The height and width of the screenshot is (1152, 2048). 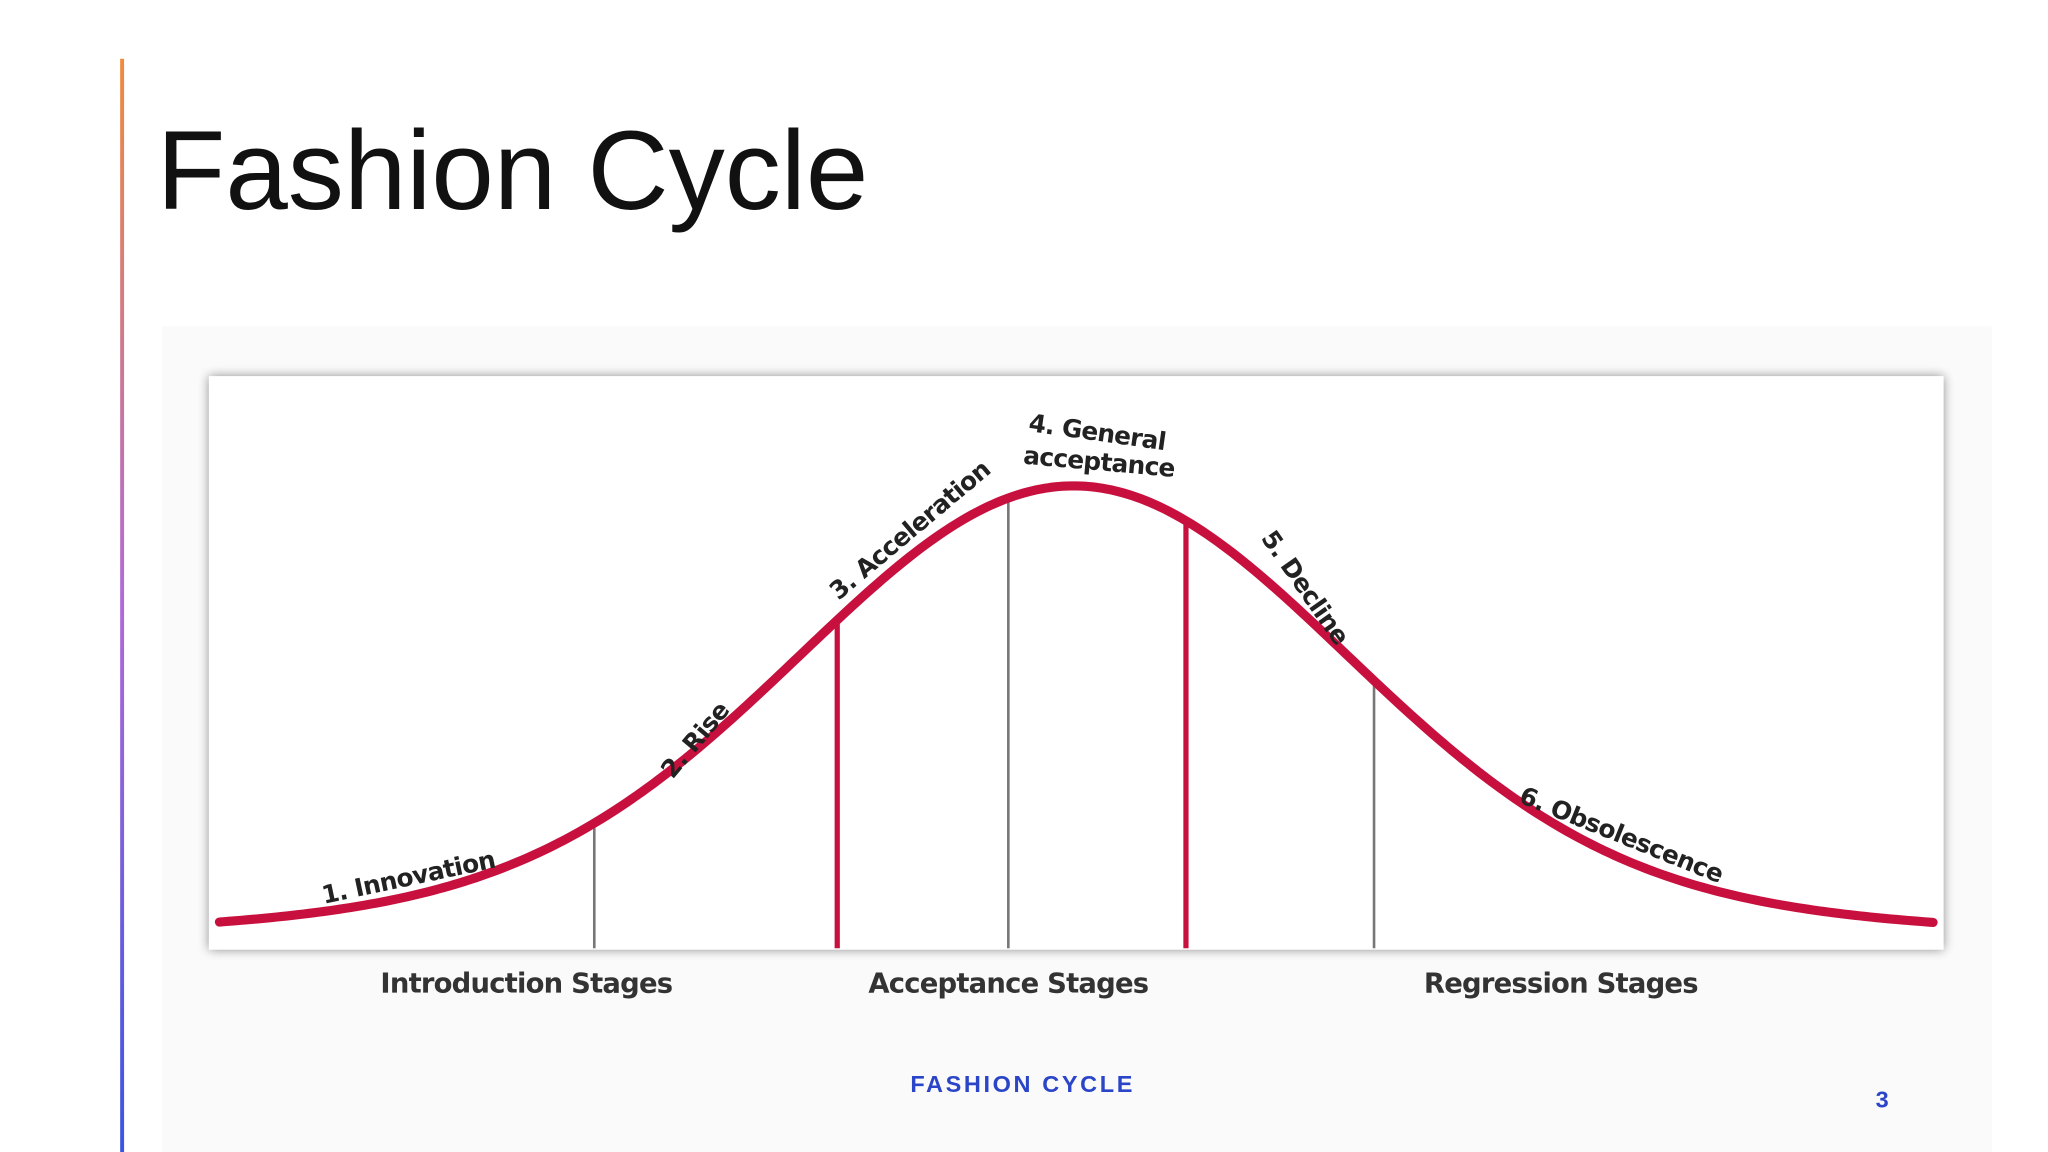 I want to click on accent-bar, so click(x=122, y=605).